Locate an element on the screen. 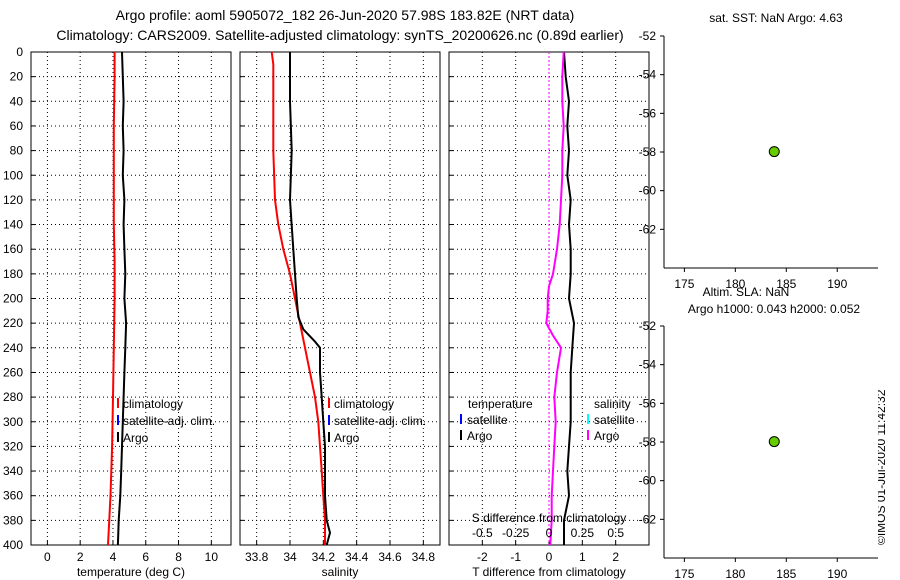  x-top-tick-label: -0.5 is located at coordinates (482, 533).